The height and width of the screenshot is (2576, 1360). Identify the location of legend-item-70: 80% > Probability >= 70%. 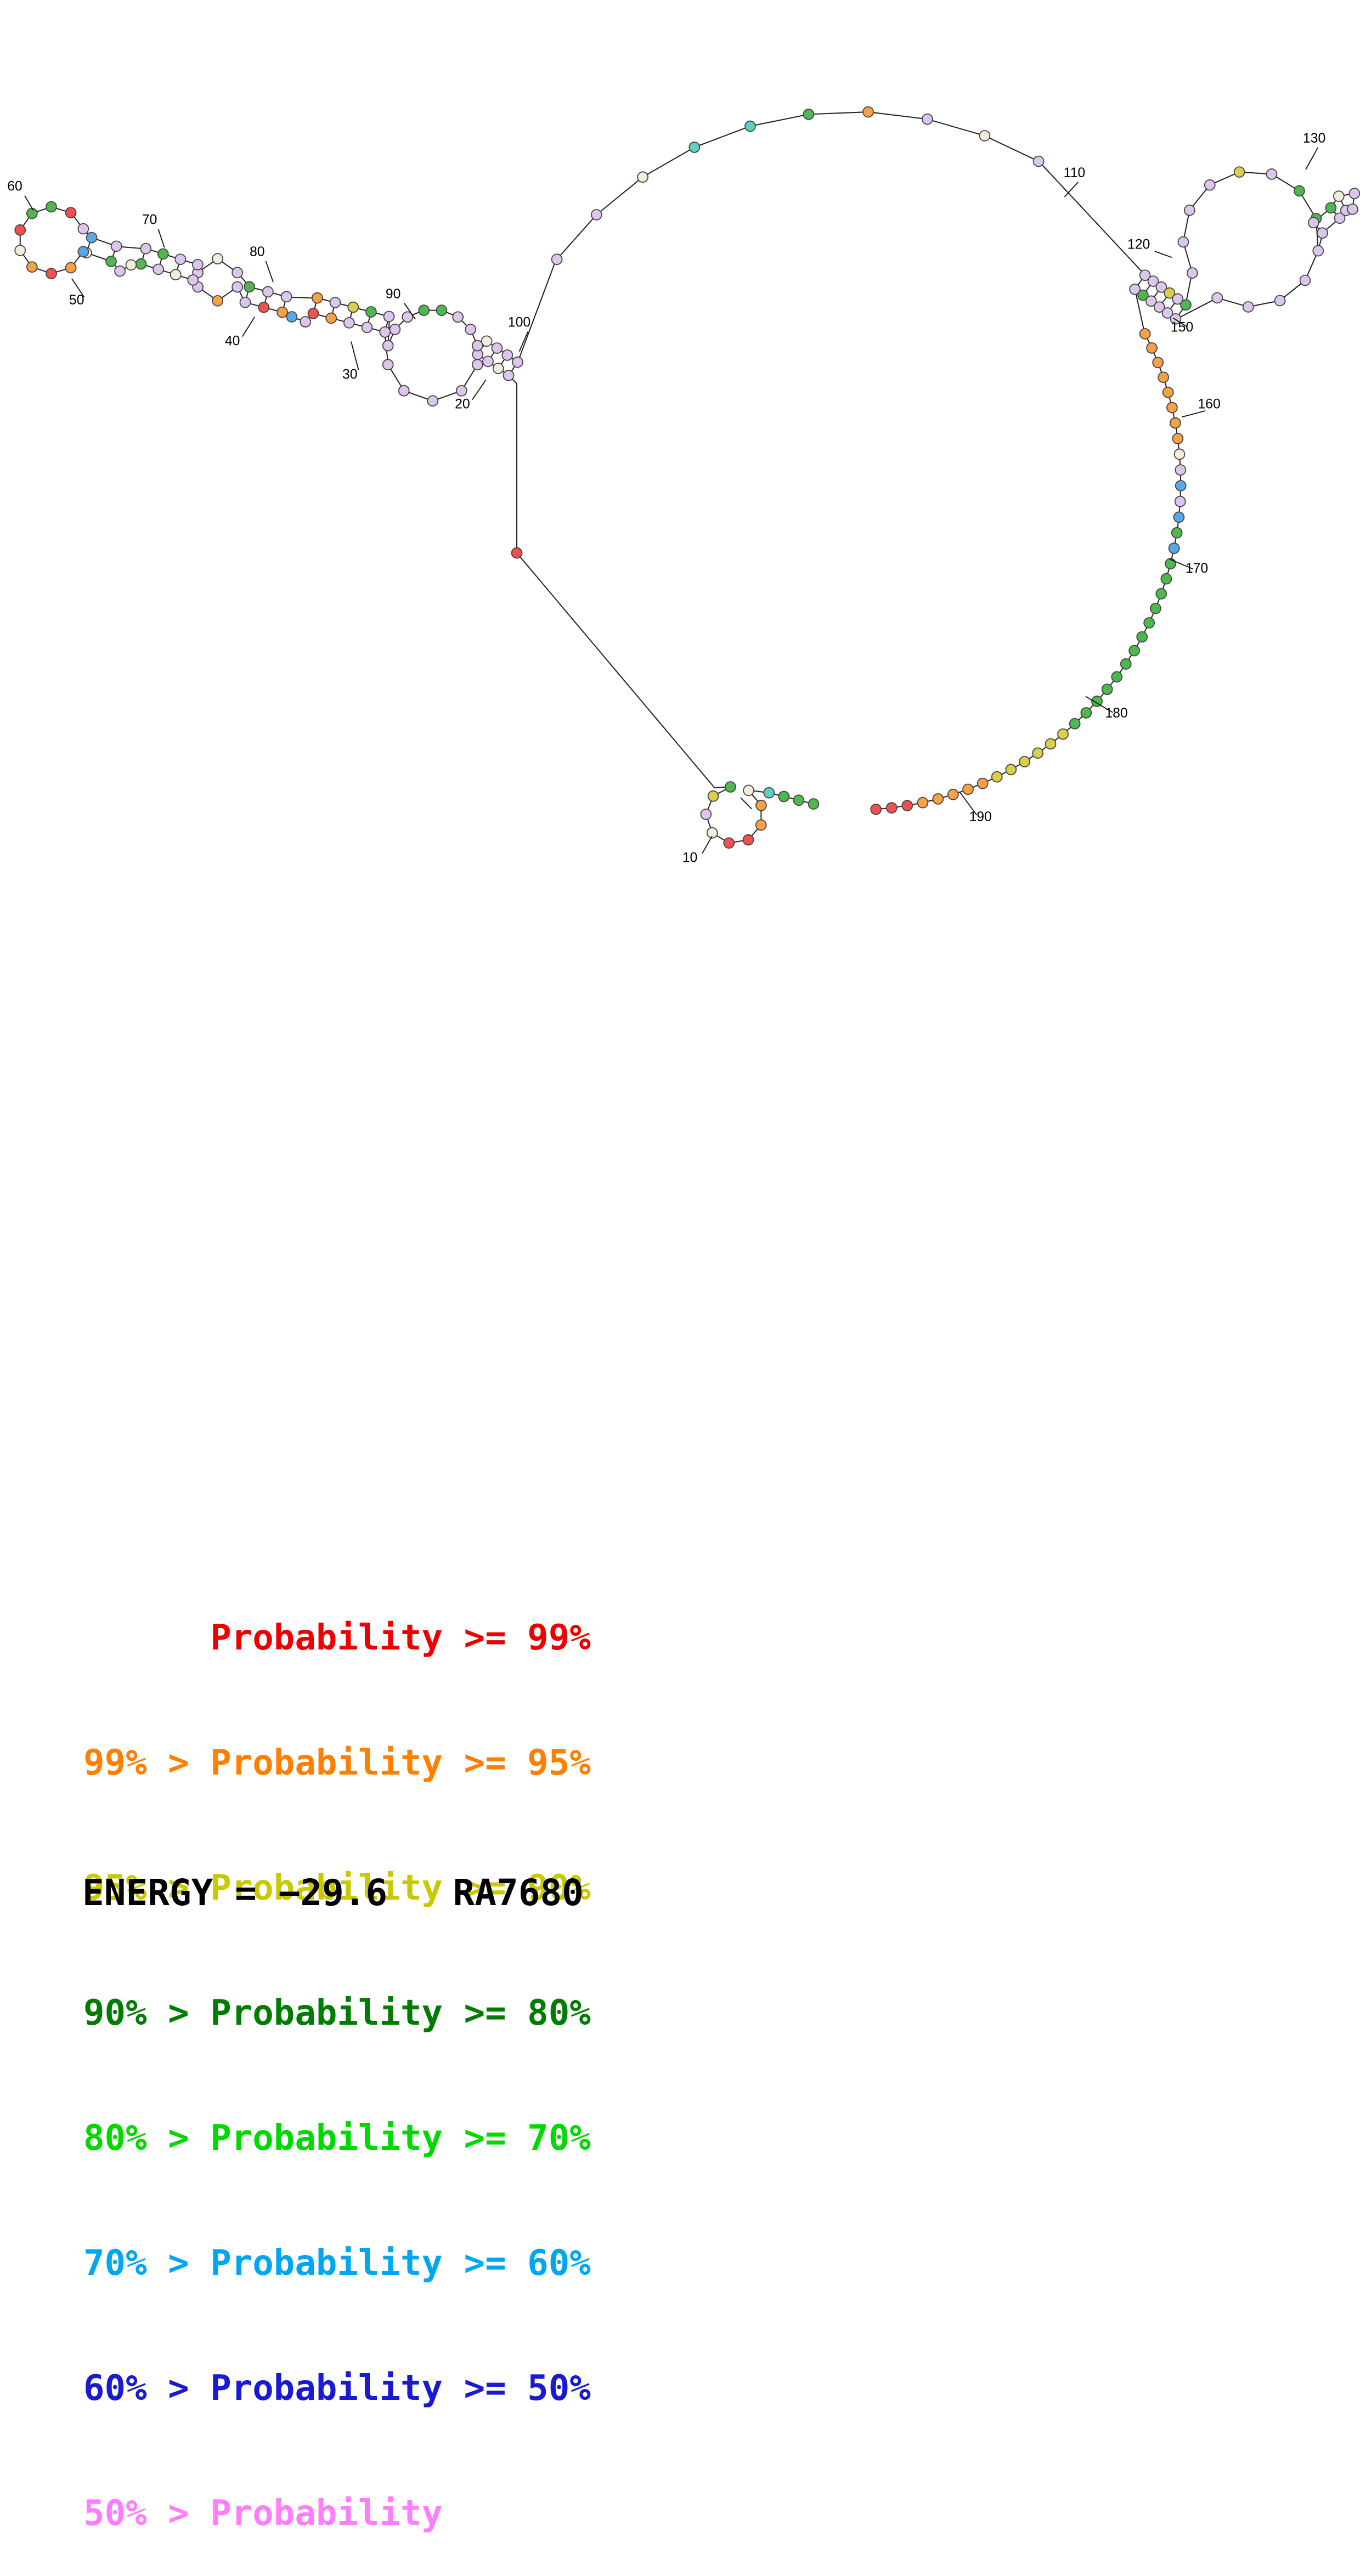
(337, 2138).